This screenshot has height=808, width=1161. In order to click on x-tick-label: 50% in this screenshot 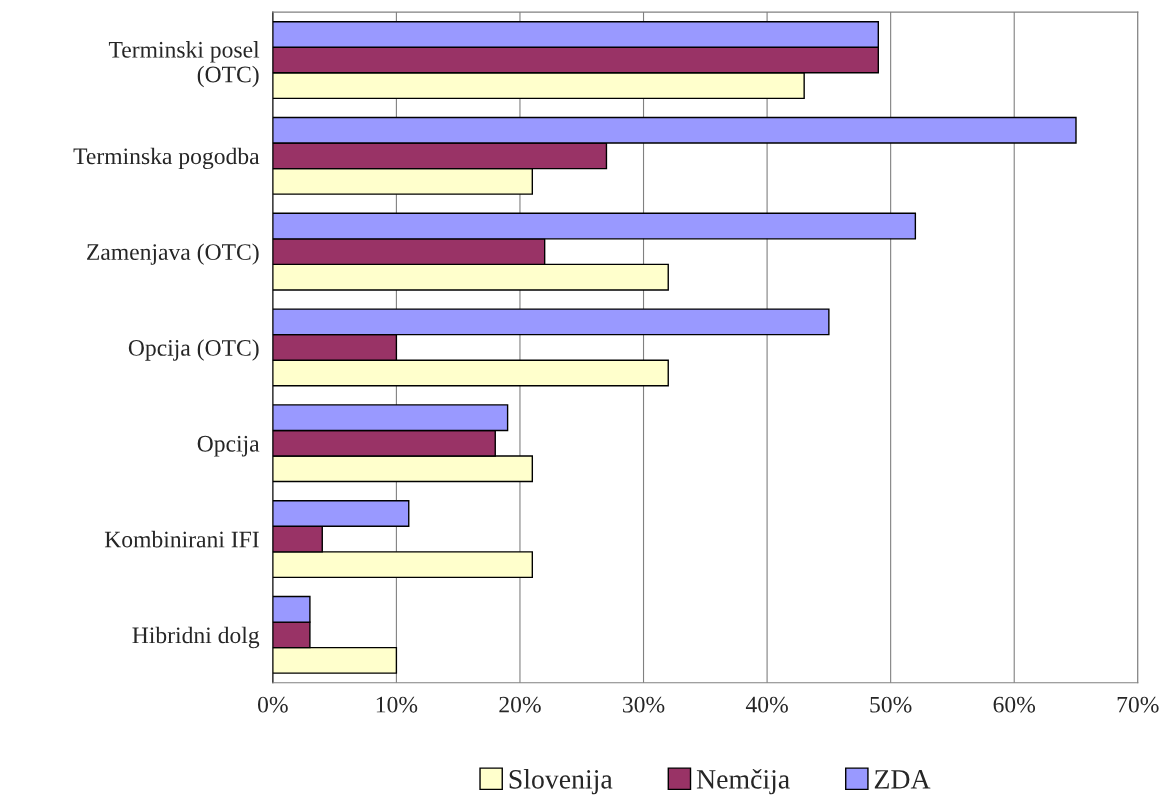, I will do `click(891, 704)`.